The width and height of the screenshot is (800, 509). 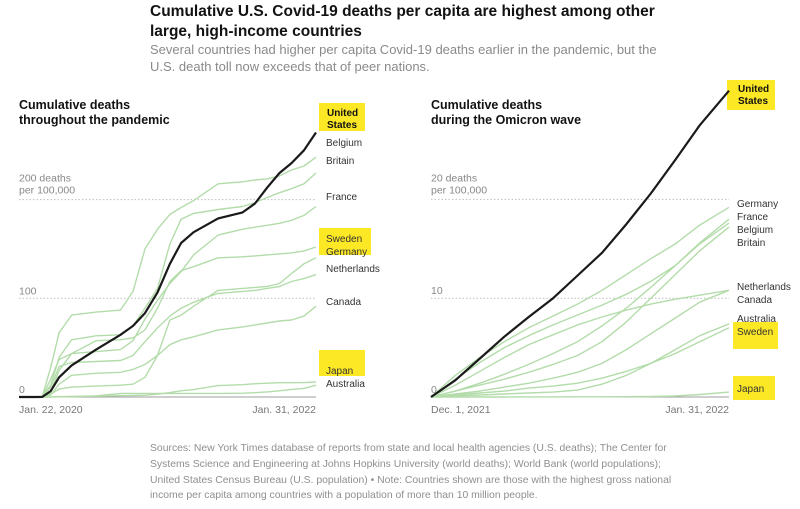 What do you see at coordinates (461, 410) in the screenshot?
I see `x-tick-label: Dec. 1, 2021` at bounding box center [461, 410].